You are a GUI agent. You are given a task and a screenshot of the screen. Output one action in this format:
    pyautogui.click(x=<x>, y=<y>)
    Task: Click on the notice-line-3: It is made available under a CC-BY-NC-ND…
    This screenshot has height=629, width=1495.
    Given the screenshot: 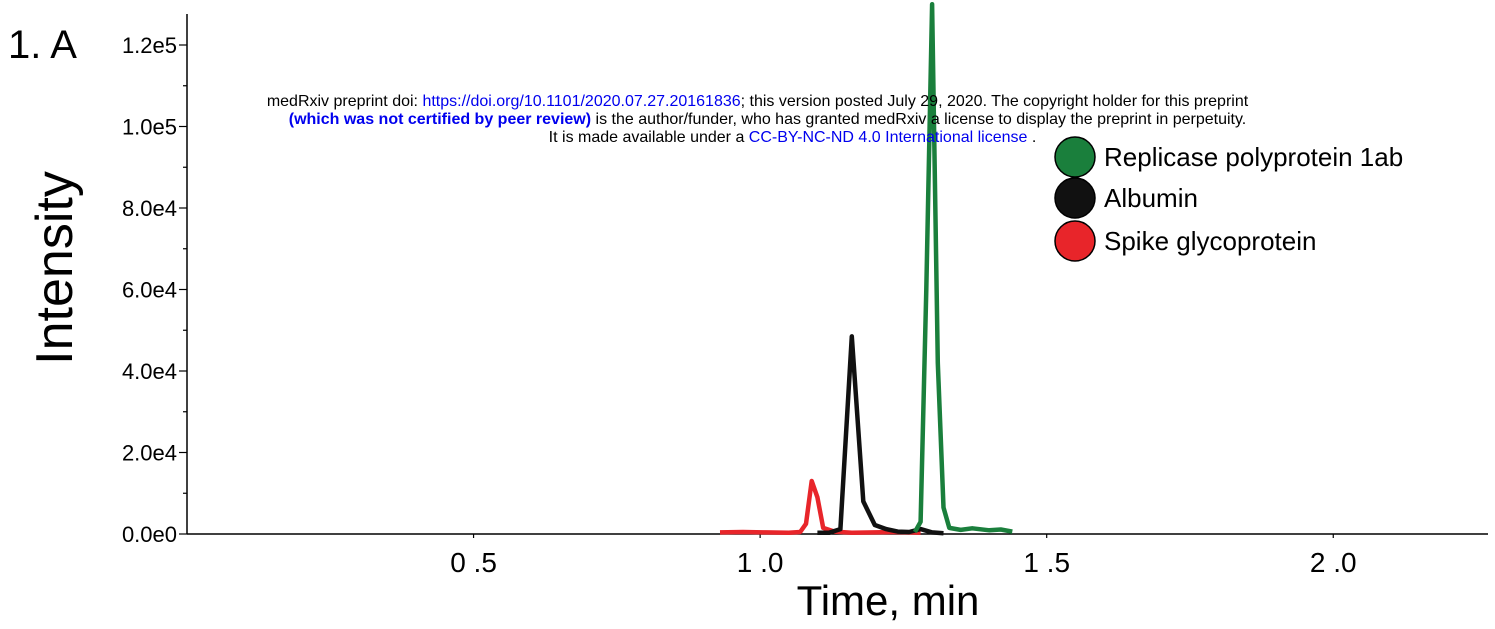 What is the action you would take?
    pyautogui.click(x=747, y=138)
    